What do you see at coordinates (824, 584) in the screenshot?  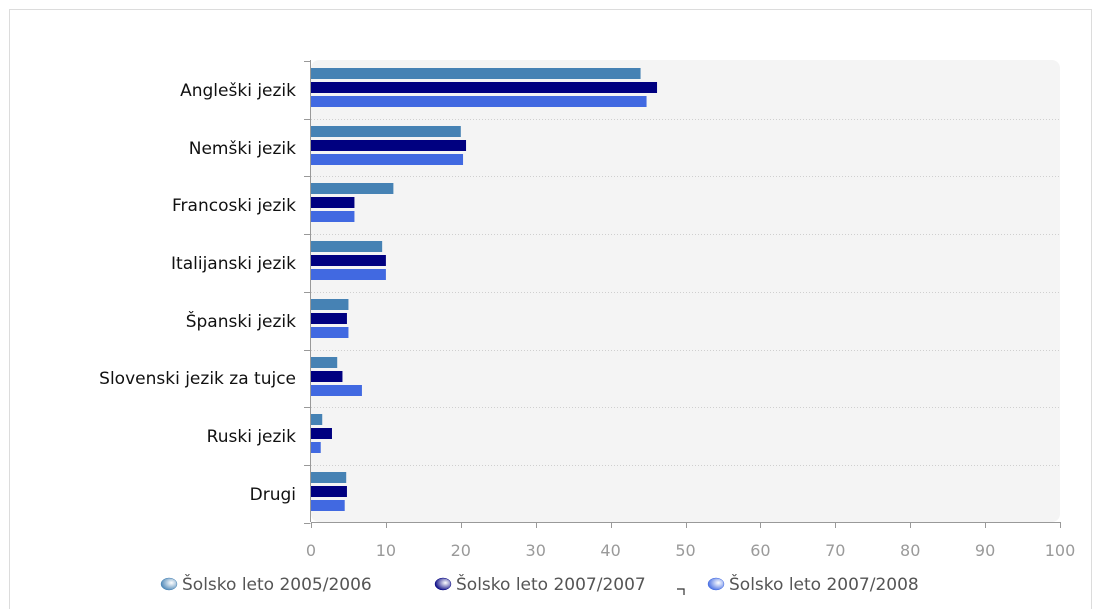 I see `legend-label: Šolsko leto 2007/2008` at bounding box center [824, 584].